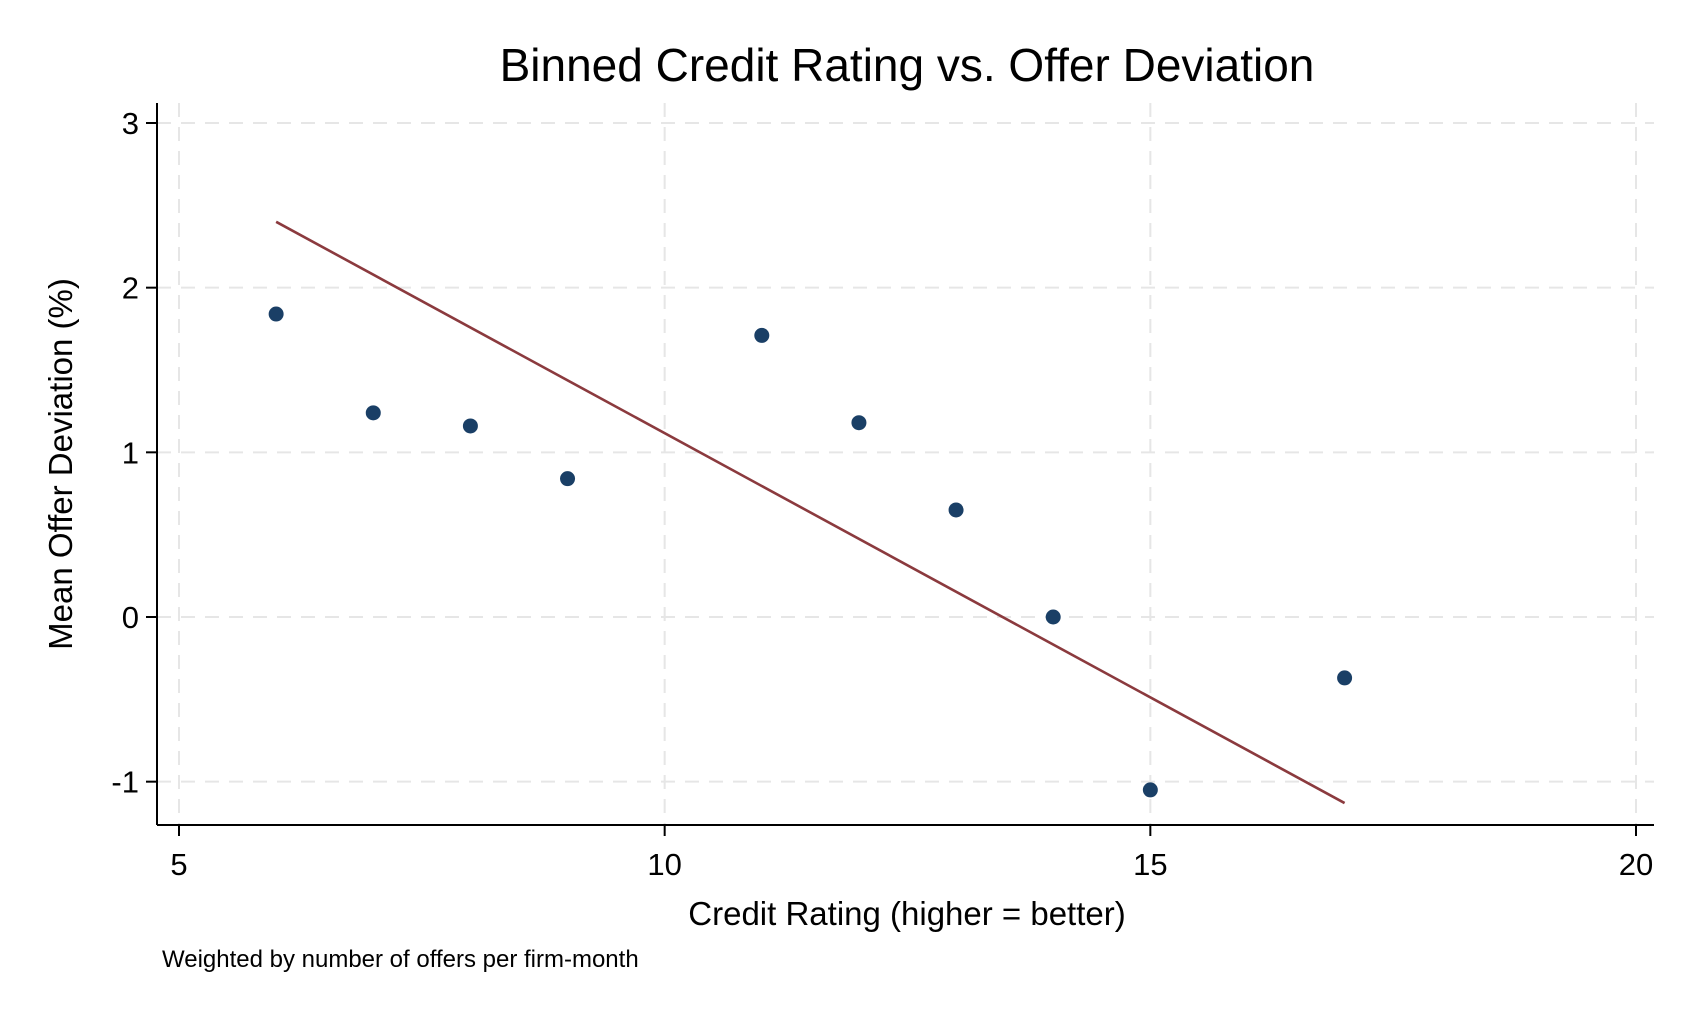 This screenshot has width=1685, height=1011. Describe the element at coordinates (1150, 864) in the screenshot. I see `x-tick-label: 15` at that location.